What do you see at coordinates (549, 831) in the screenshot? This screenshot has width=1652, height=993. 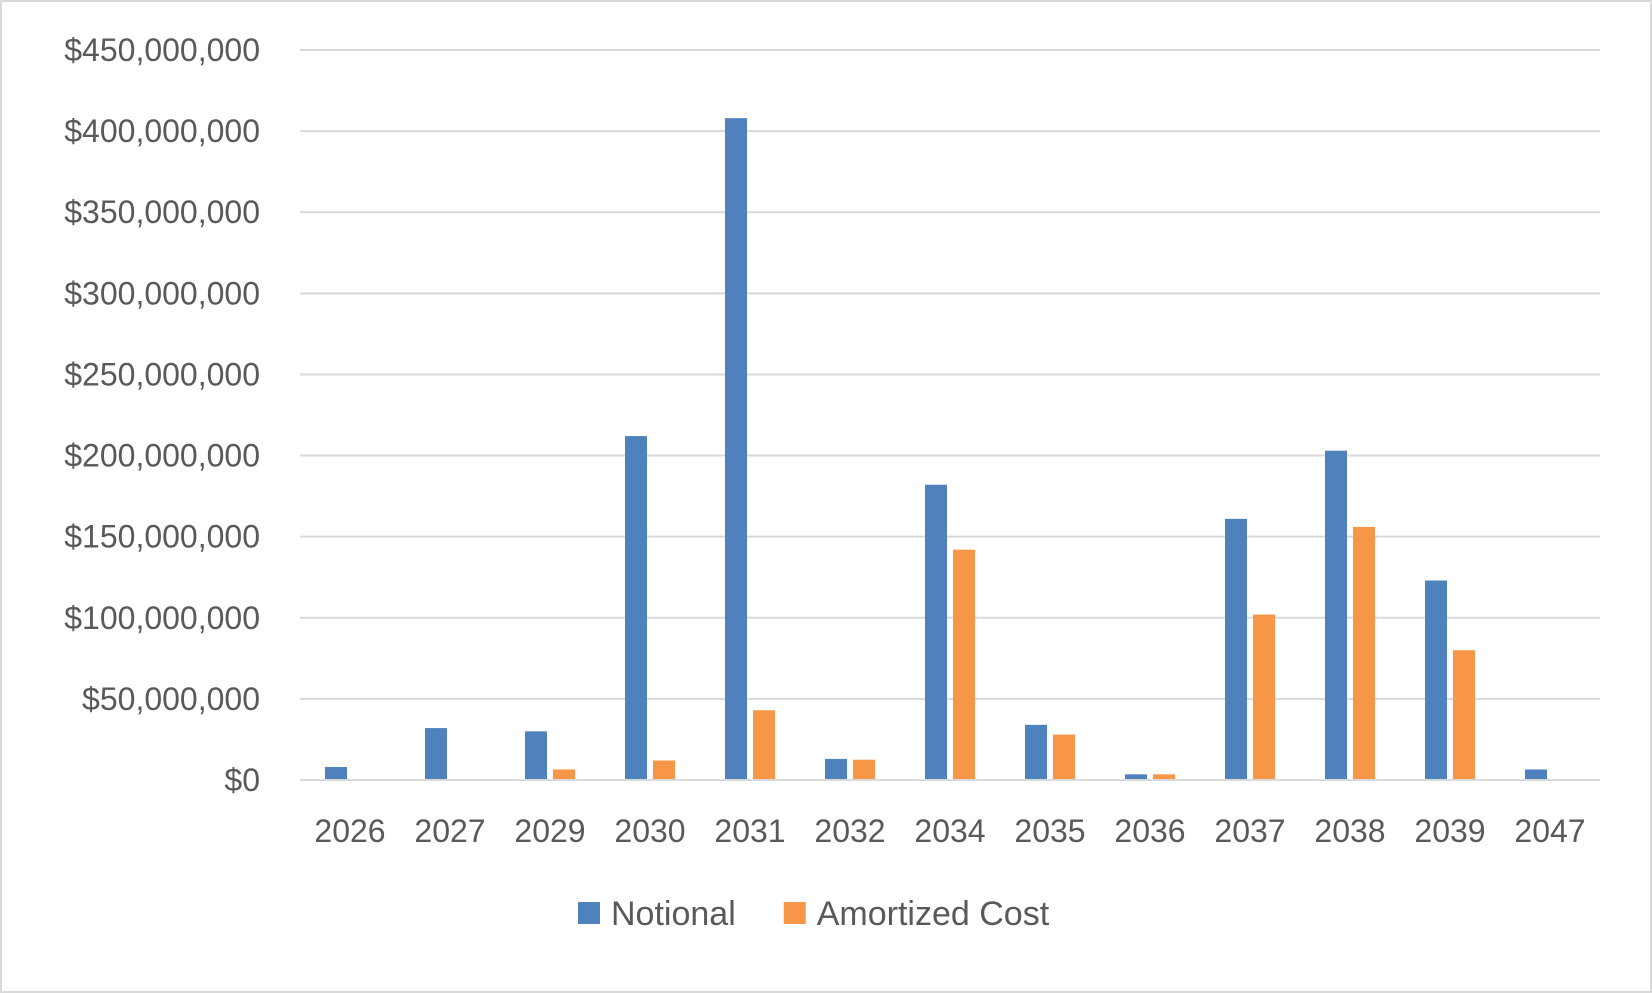 I see `x-tick-label: 2029` at bounding box center [549, 831].